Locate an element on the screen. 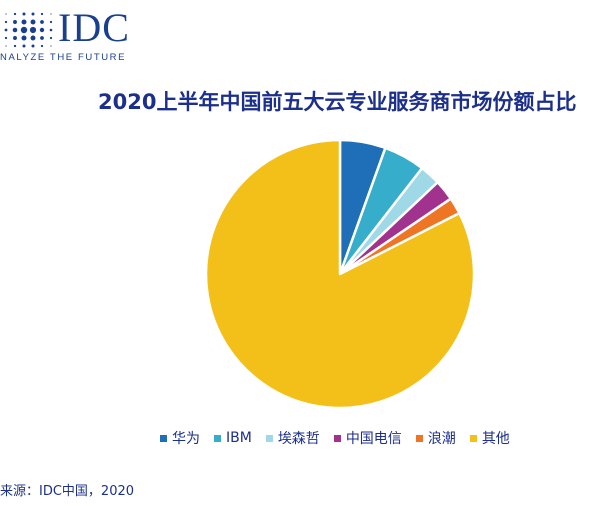  chart-legend: 华为 IBM 埃森哲 中国电信 浪潮 其他 is located at coordinates (335, 438).